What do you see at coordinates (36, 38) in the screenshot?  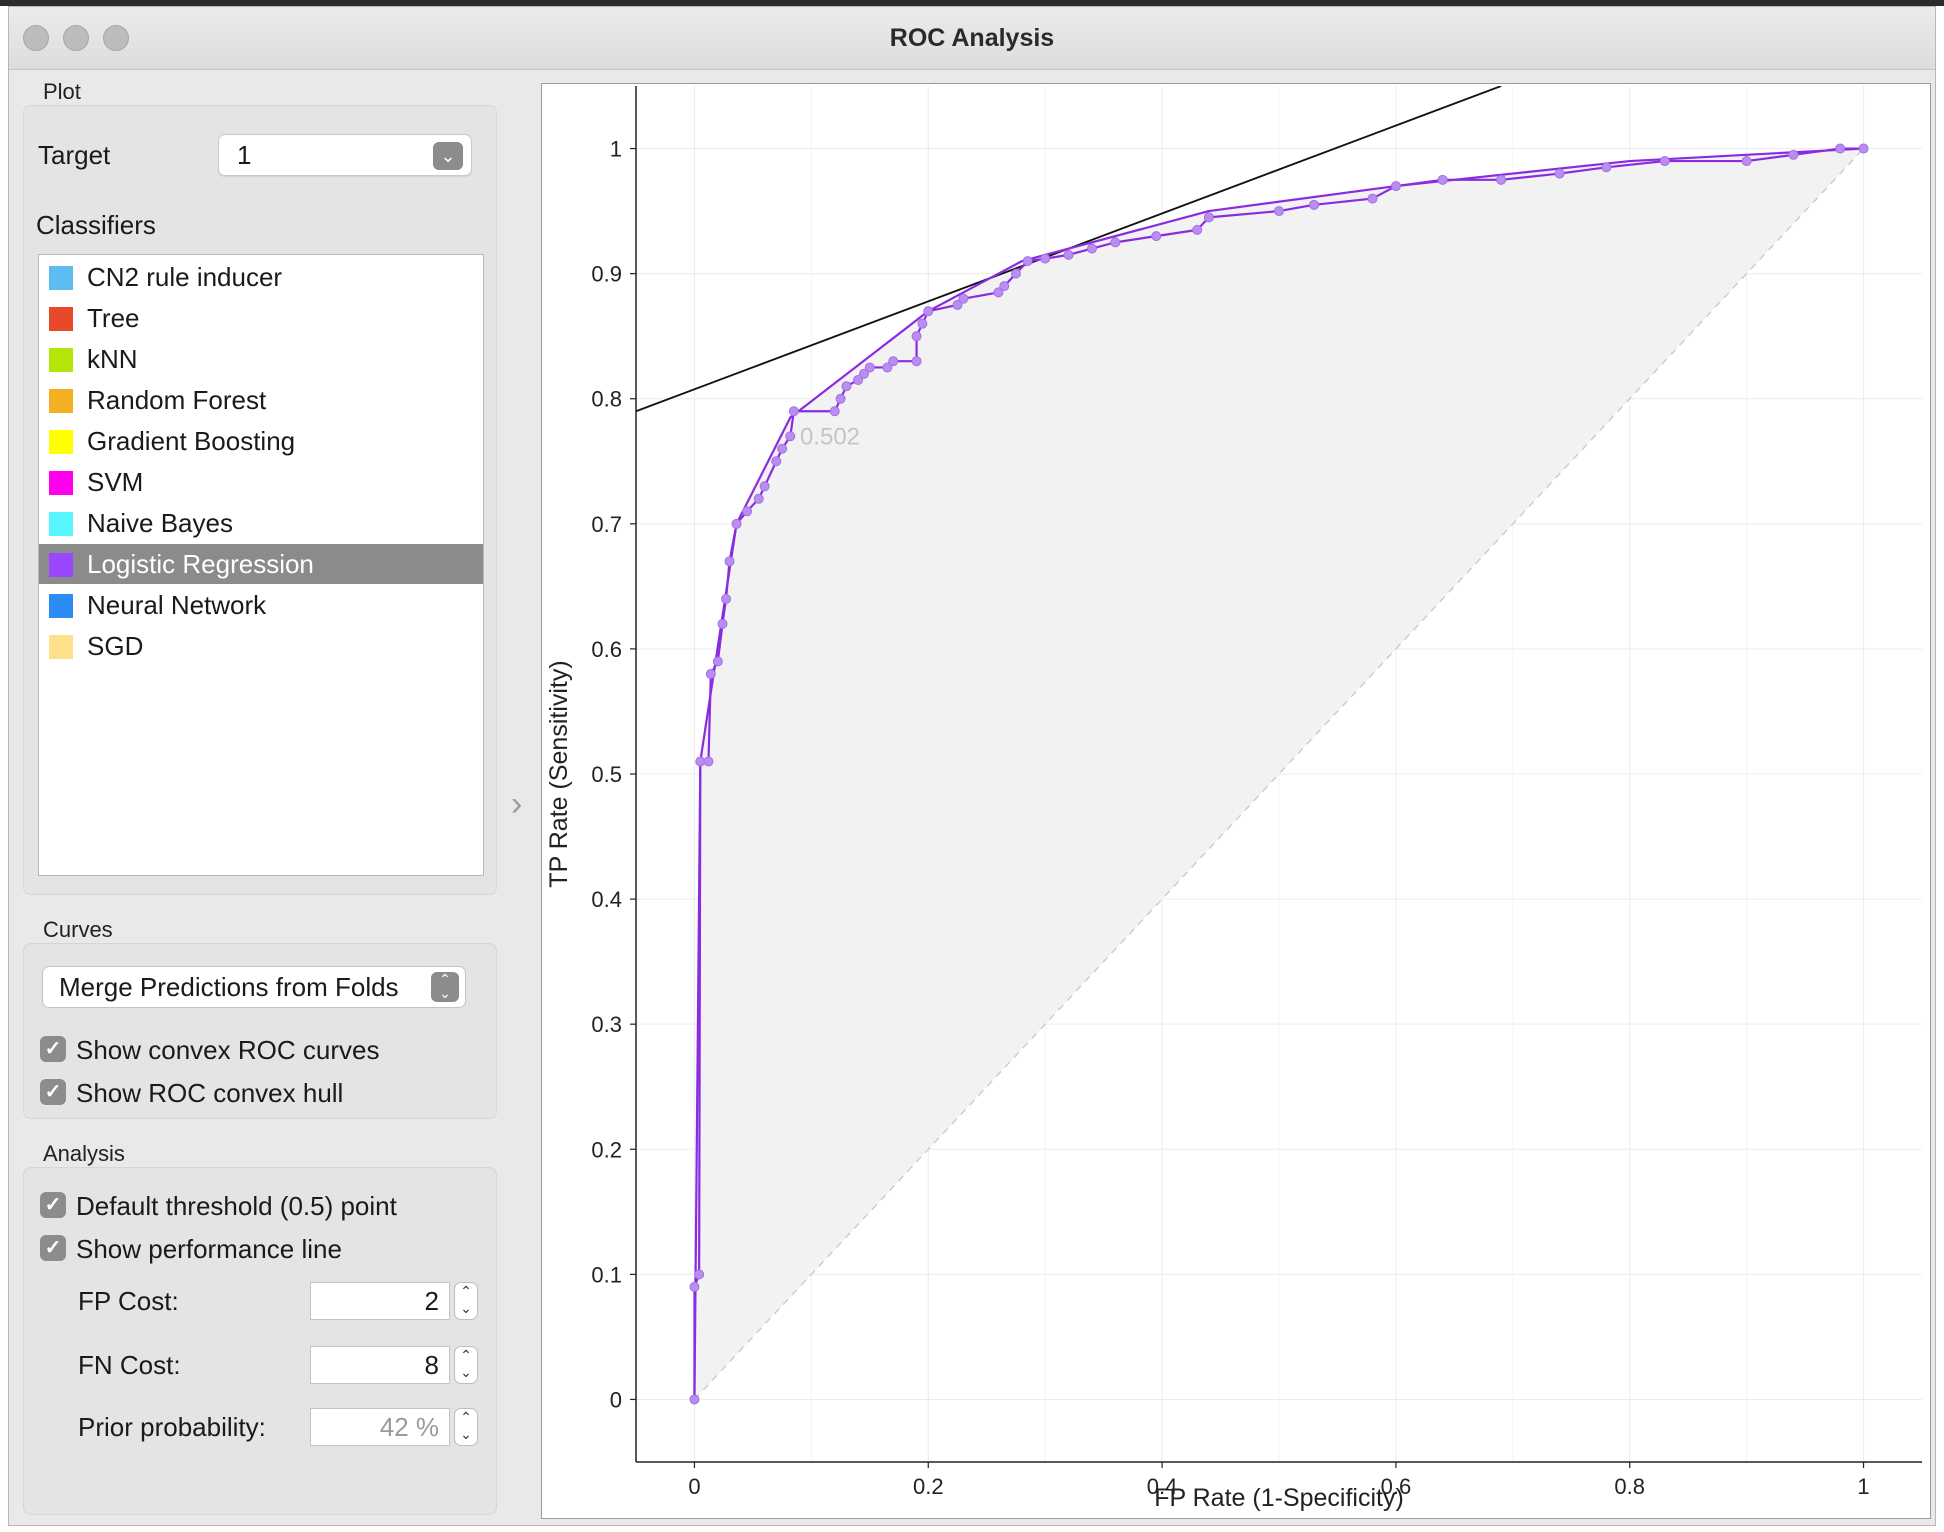 I see `close-window-button` at bounding box center [36, 38].